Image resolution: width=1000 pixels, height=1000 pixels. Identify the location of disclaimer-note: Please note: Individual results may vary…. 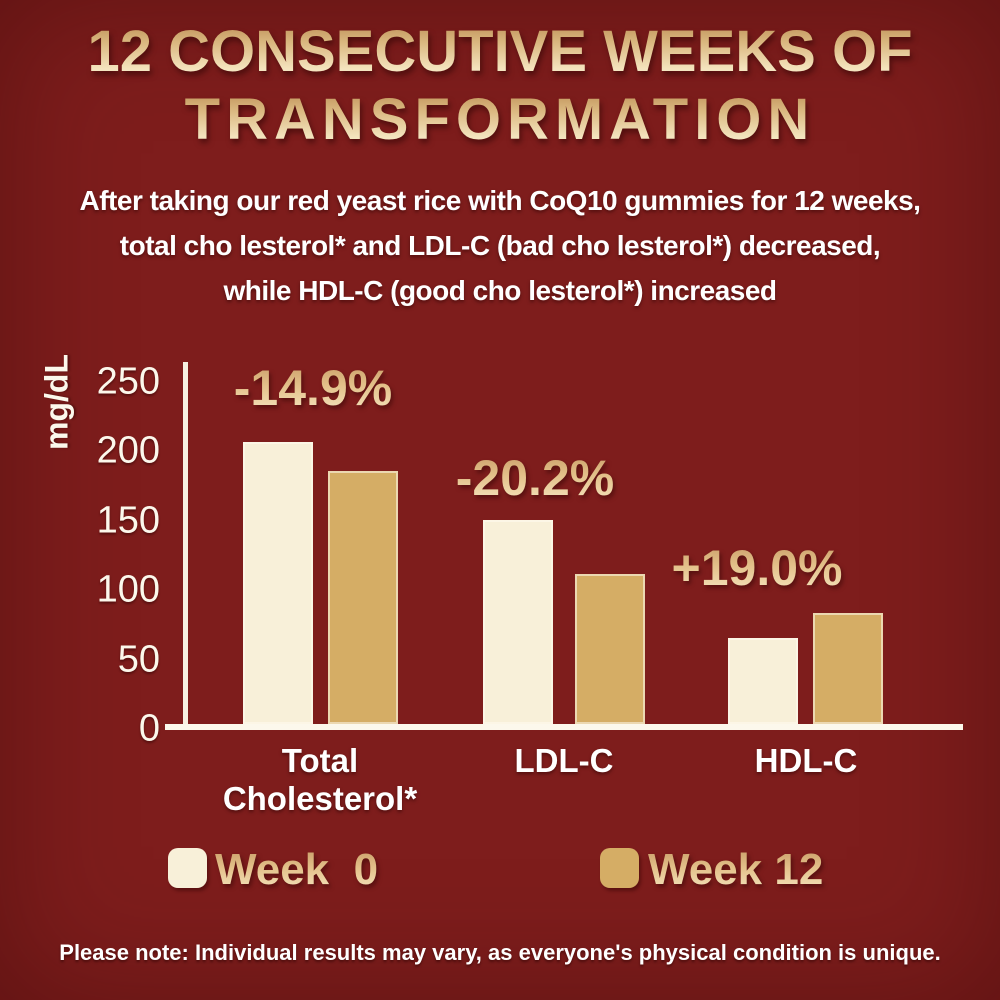
(500, 952).